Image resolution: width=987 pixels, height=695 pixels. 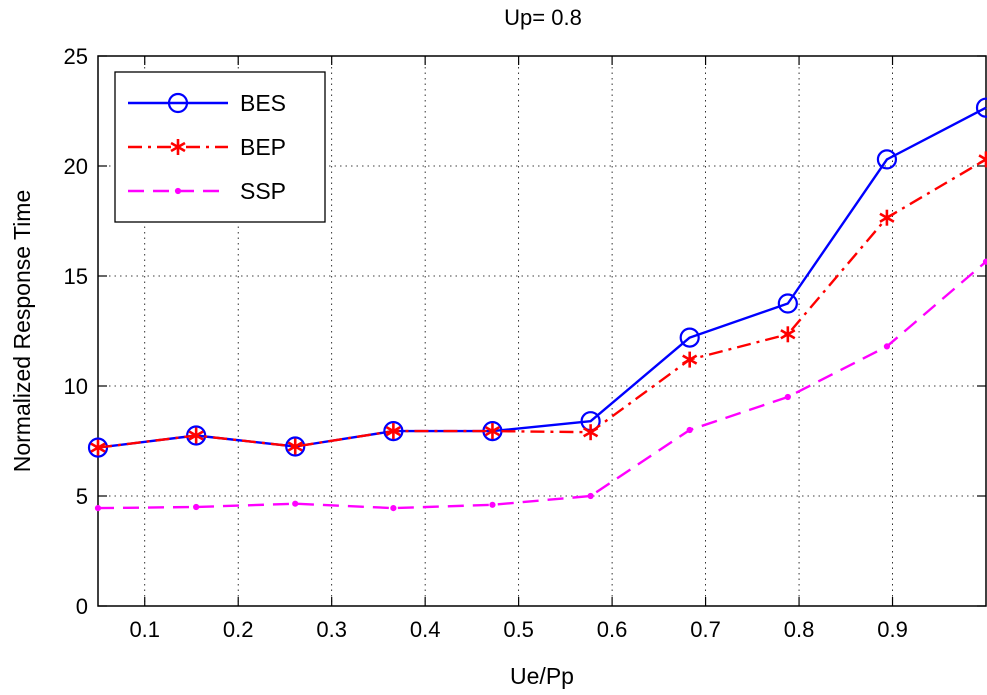 What do you see at coordinates (144, 629) in the screenshot?
I see `x-tick-label: 0.1` at bounding box center [144, 629].